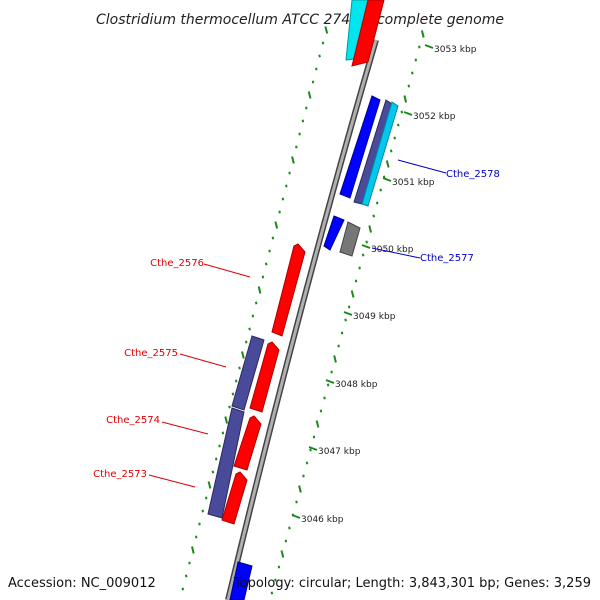 This screenshot has width=600, height=600. I want to click on scale-label-3046: 3046 kbp, so click(322, 520).